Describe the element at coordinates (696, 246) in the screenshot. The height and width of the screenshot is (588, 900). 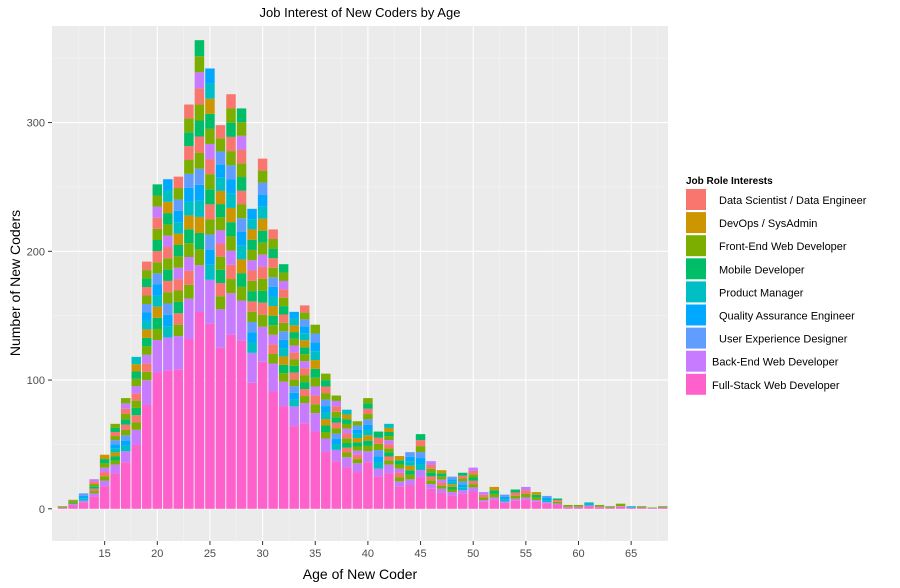
I see `legend-swatch` at that location.